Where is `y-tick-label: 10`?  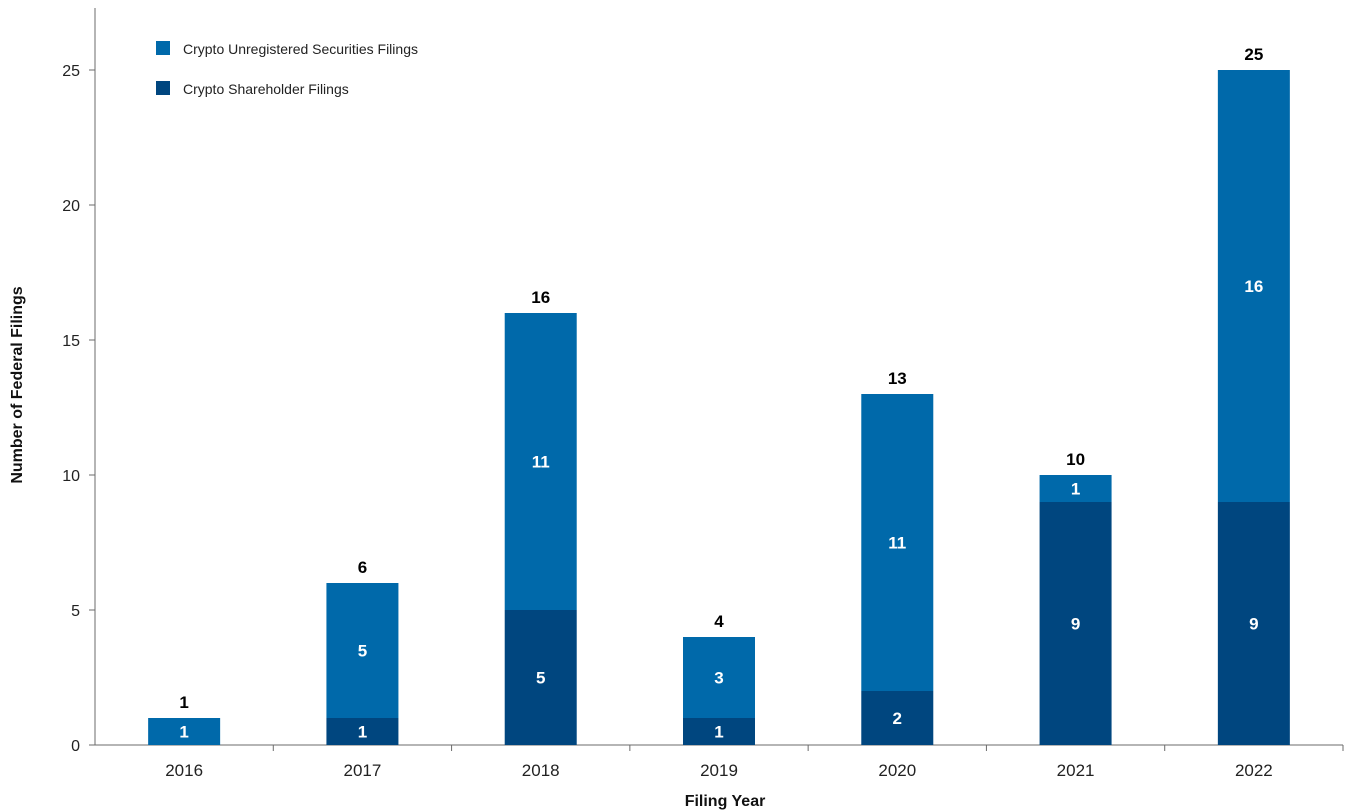 y-tick-label: 10 is located at coordinates (71, 476).